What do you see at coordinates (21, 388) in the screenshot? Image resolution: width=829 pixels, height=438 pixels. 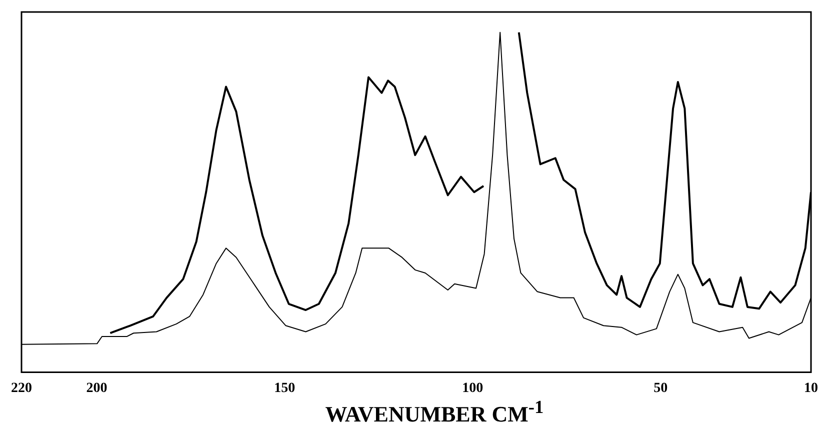 I see `x-tick-label: 220` at bounding box center [21, 388].